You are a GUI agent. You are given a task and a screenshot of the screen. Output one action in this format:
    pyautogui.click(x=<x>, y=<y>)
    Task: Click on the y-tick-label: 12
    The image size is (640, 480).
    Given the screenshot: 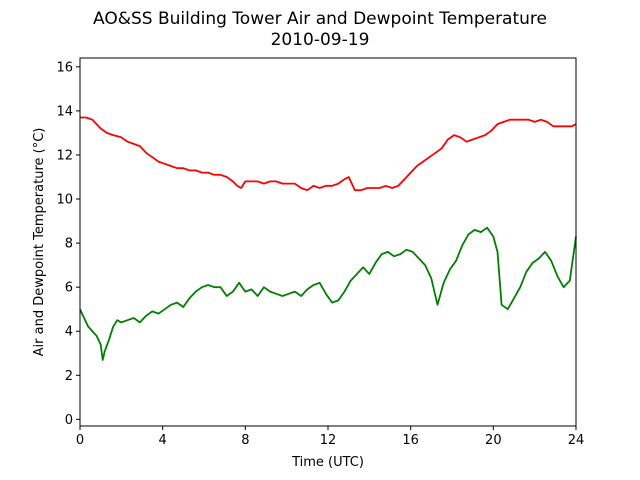 What is the action you would take?
    pyautogui.click(x=64, y=155)
    